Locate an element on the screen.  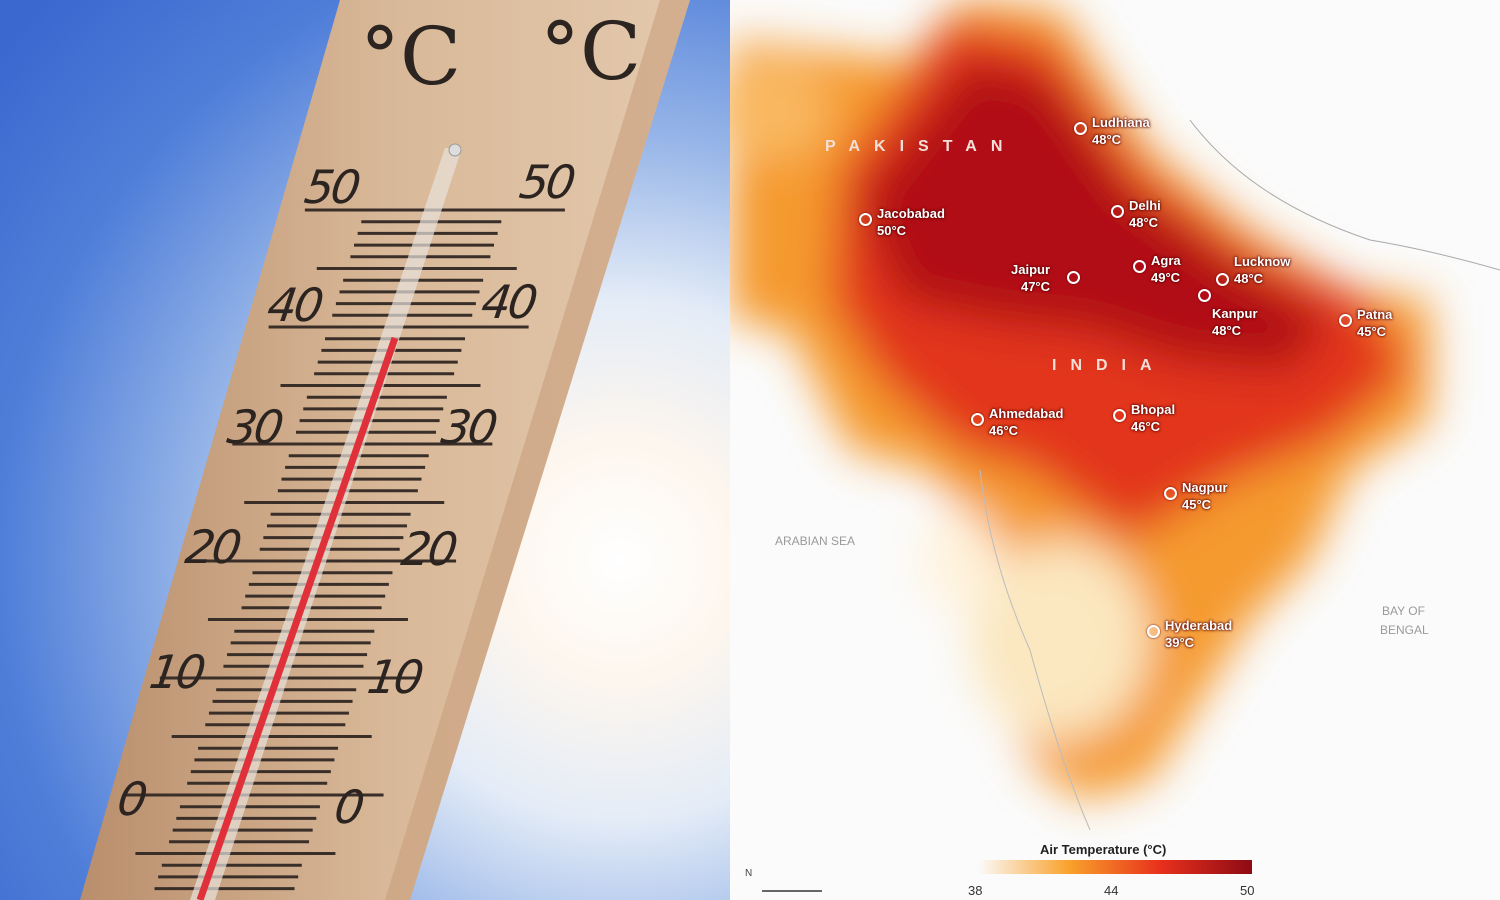
legend-tick-max: 50 is located at coordinates (1247, 890).